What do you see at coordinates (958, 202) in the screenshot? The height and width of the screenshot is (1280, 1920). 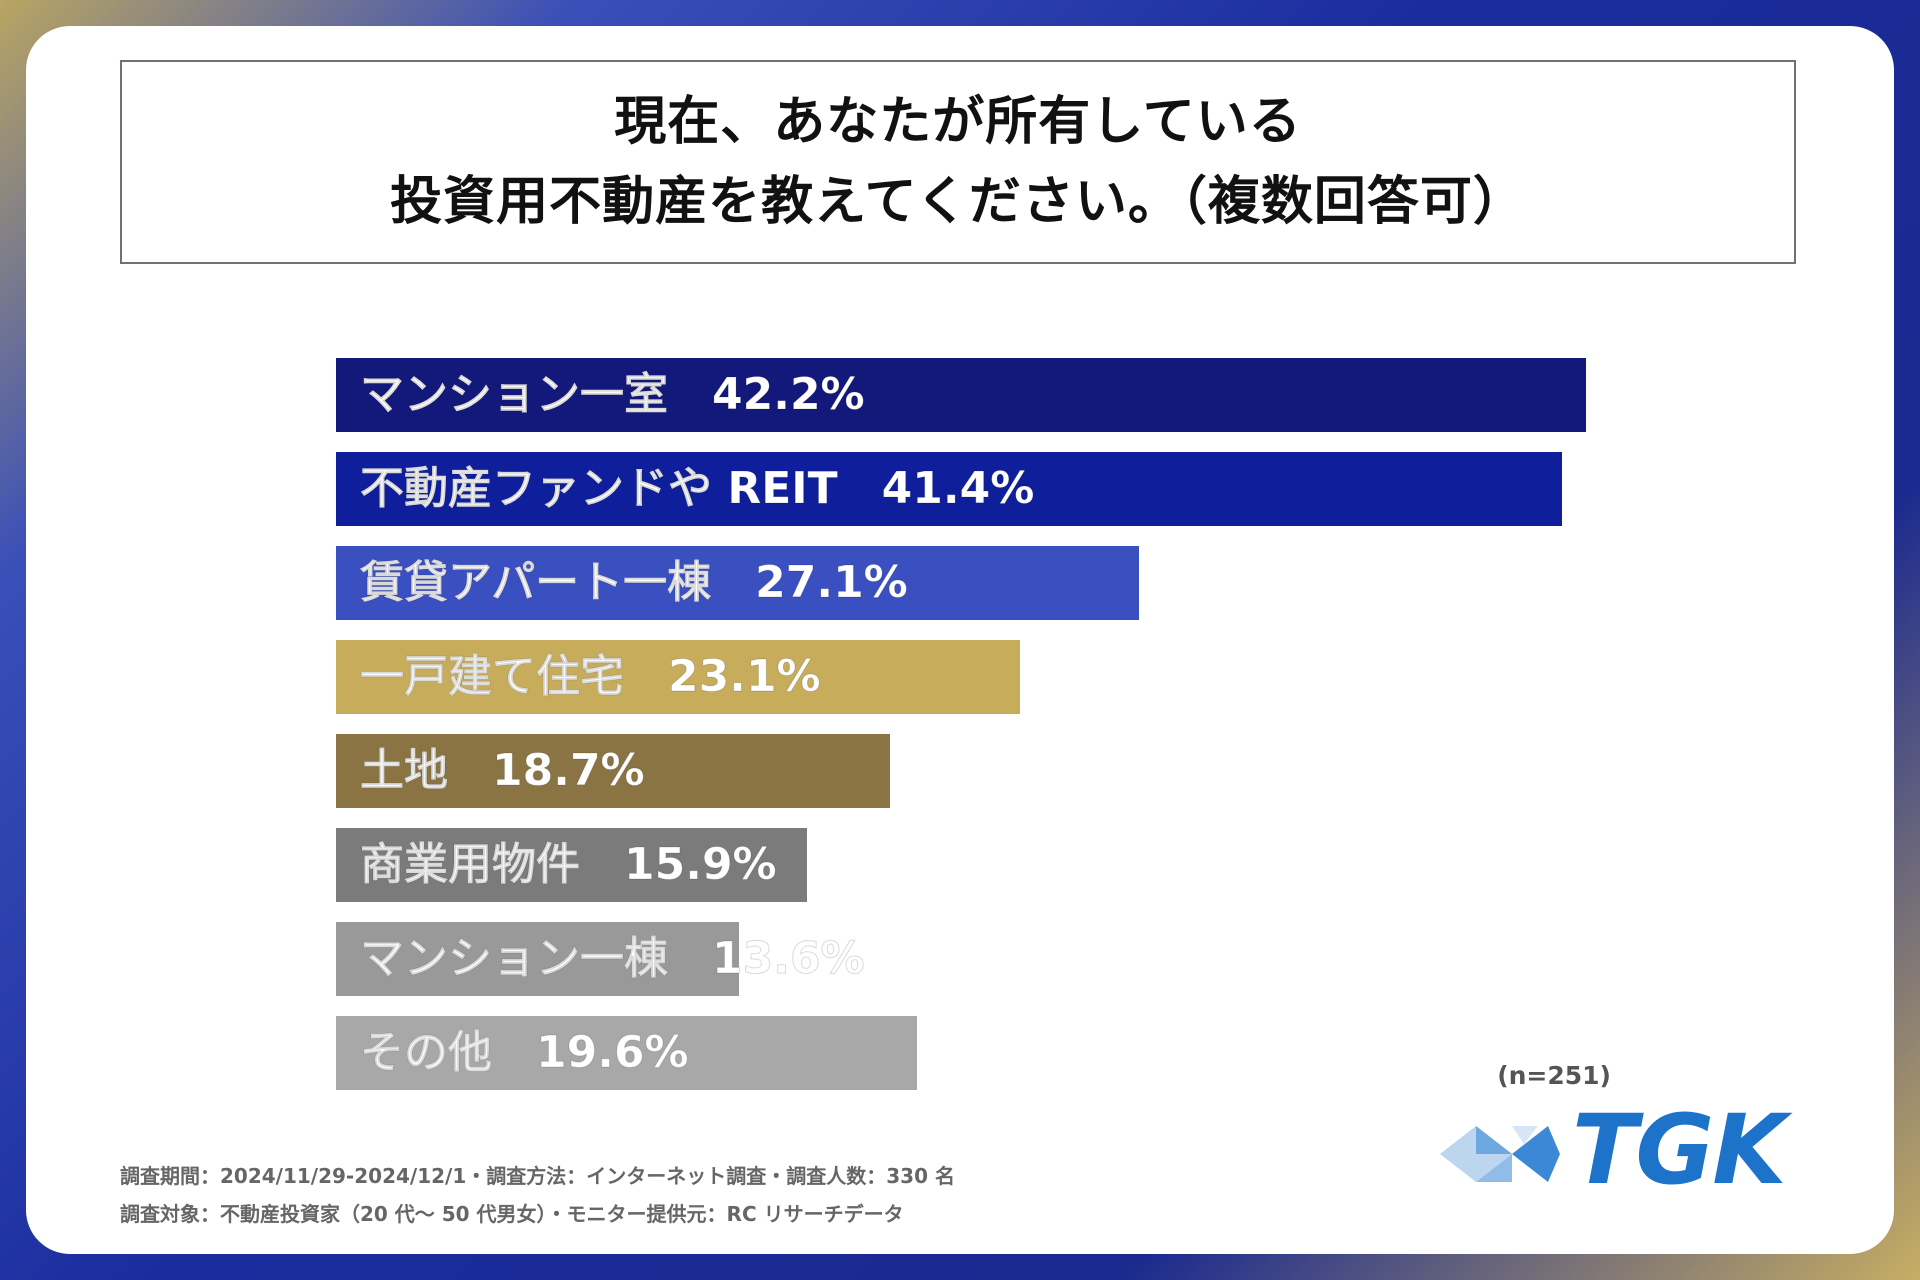 I see `title-line-2: 投資用不動産を教えてください。（複数回答可）` at bounding box center [958, 202].